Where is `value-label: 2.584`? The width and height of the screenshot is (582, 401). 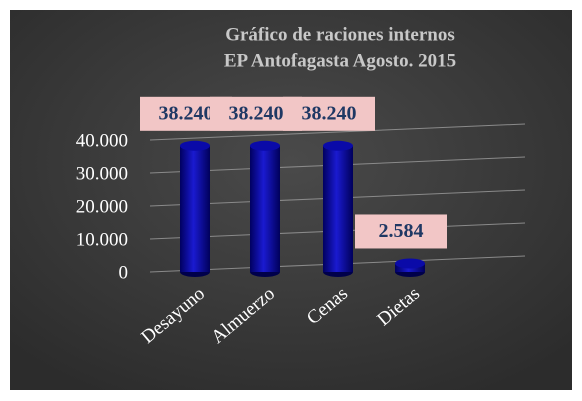 value-label: 2.584 is located at coordinates (401, 231).